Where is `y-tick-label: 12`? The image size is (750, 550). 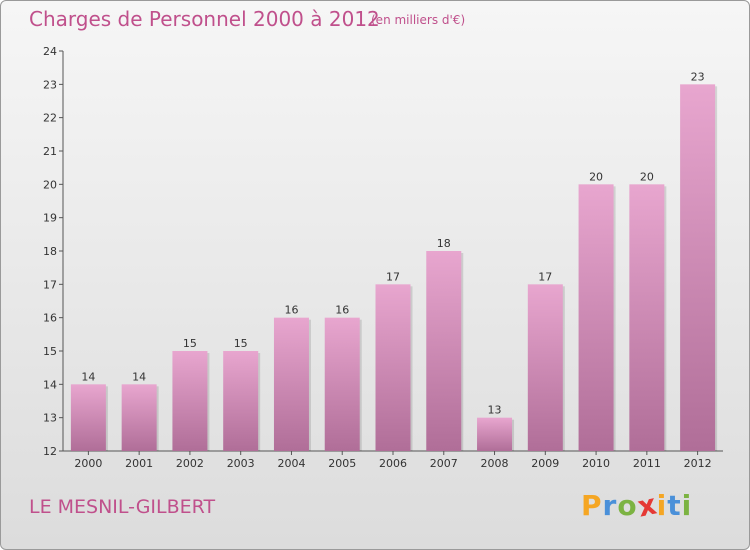 y-tick-label: 12 is located at coordinates (50, 451).